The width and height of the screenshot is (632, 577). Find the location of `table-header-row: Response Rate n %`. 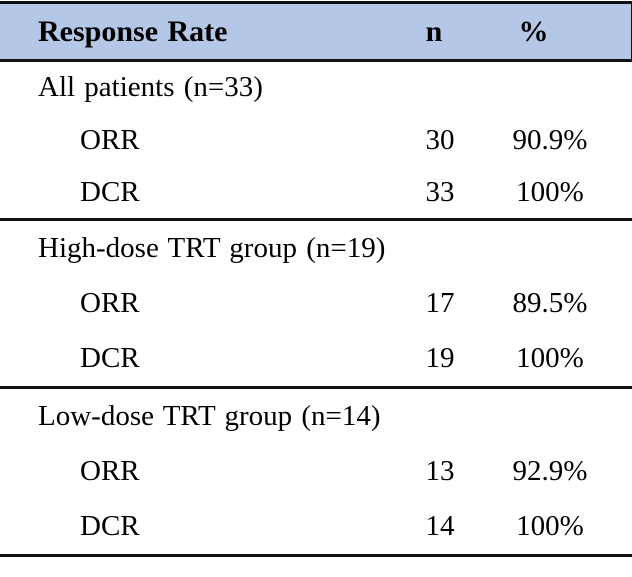

table-header-row: Response Rate n % is located at coordinates (316, 31).